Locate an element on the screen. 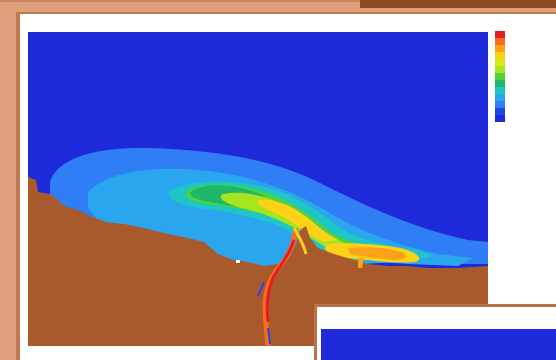  background-window-edge is located at coordinates (458, 4).